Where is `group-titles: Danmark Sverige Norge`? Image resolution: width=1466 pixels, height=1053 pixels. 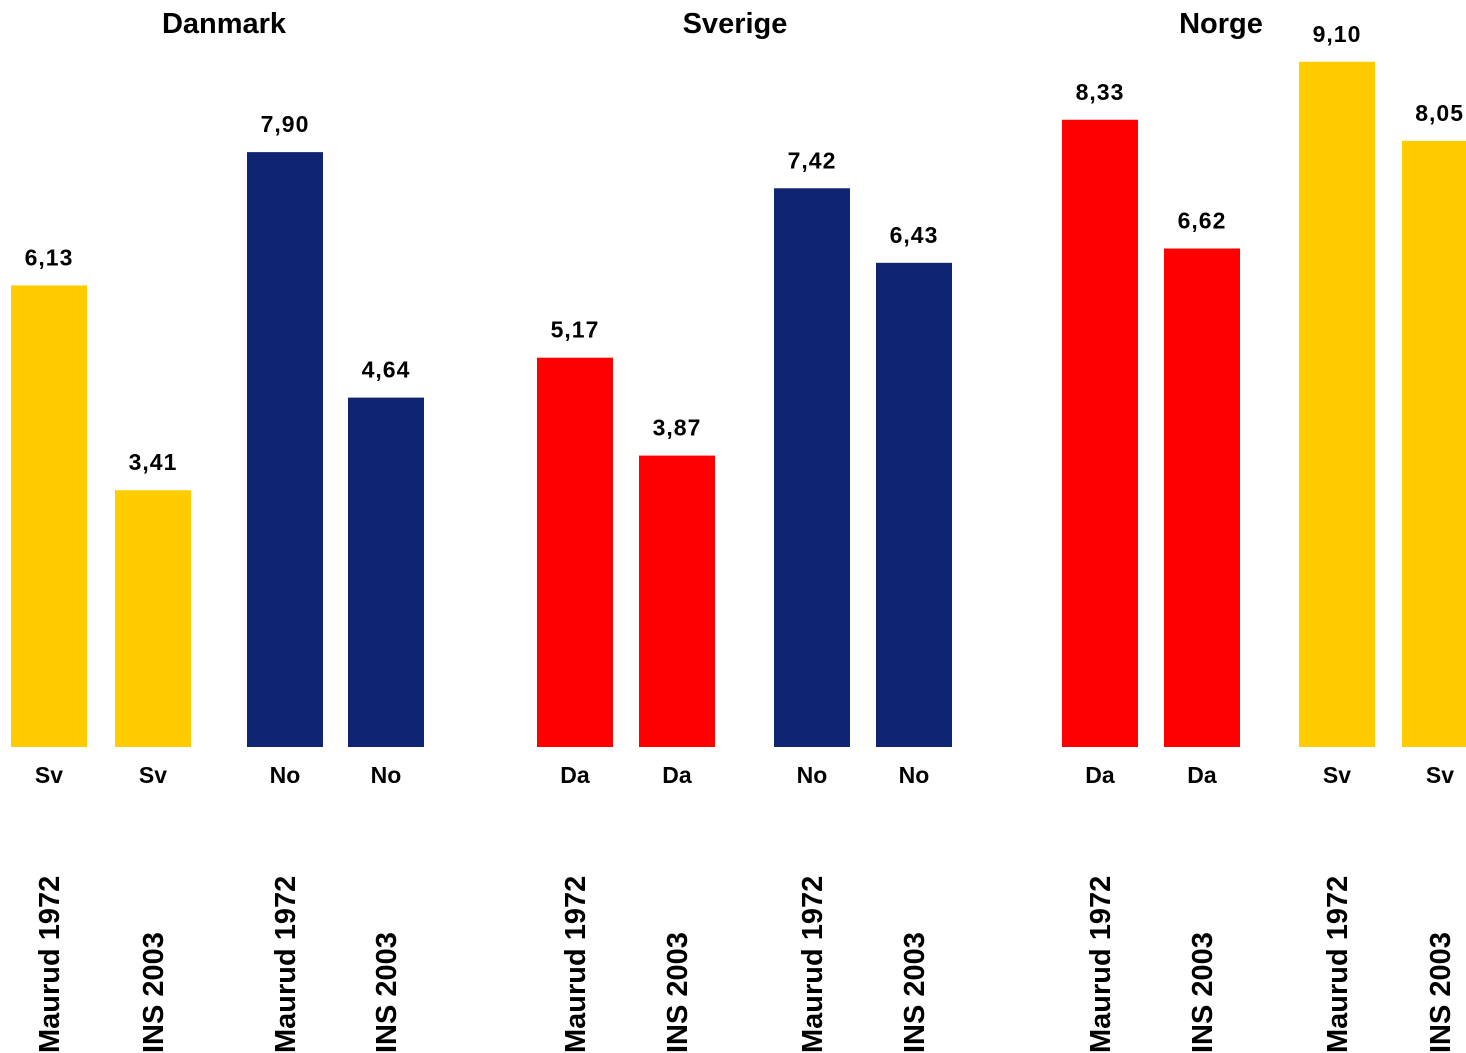
group-titles: Danmark Sverige Norge is located at coordinates (712, 24).